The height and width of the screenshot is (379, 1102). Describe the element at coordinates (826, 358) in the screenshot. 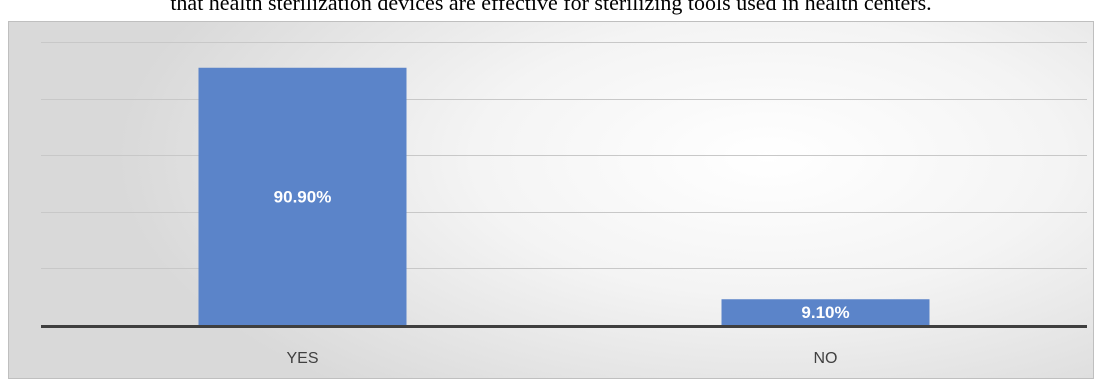

I see `x-tick-label: NO` at that location.